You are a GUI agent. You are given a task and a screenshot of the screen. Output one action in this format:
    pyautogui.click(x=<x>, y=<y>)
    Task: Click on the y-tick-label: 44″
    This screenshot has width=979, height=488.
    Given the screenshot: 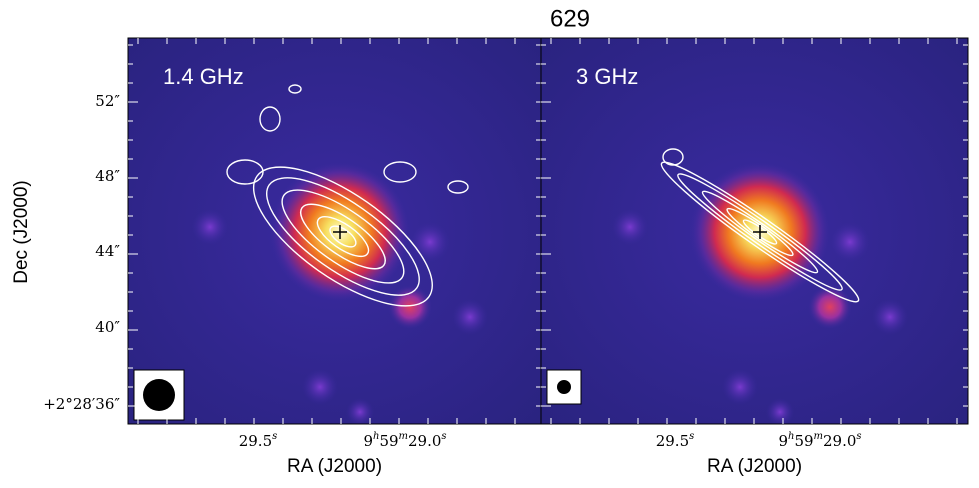 What is the action you would take?
    pyautogui.click(x=107, y=251)
    